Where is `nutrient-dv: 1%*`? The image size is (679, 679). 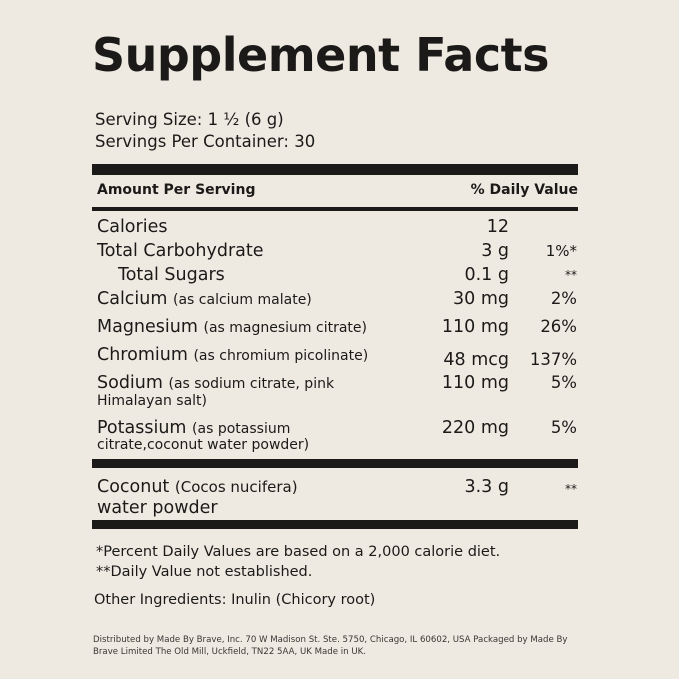 nutrient-dv: 1%* is located at coordinates (561, 251).